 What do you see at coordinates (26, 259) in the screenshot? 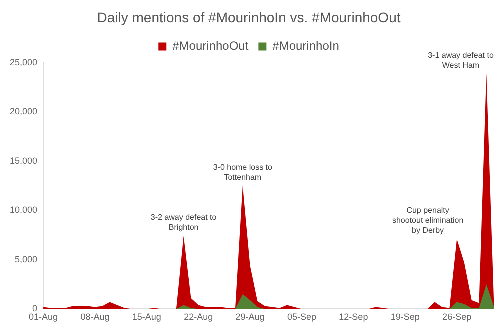
I see `y-tick-label: 5,000` at bounding box center [26, 259].